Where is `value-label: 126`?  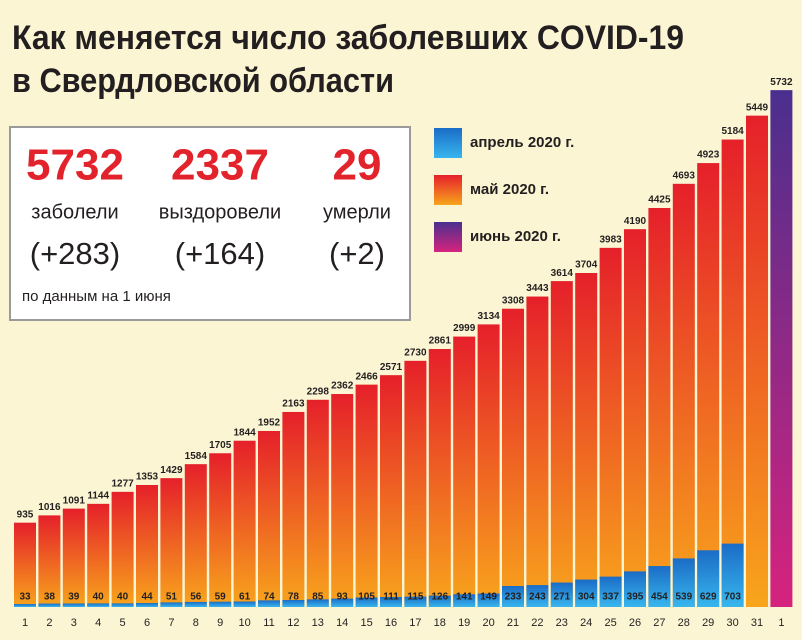
value-label: 126 is located at coordinates (439, 597).